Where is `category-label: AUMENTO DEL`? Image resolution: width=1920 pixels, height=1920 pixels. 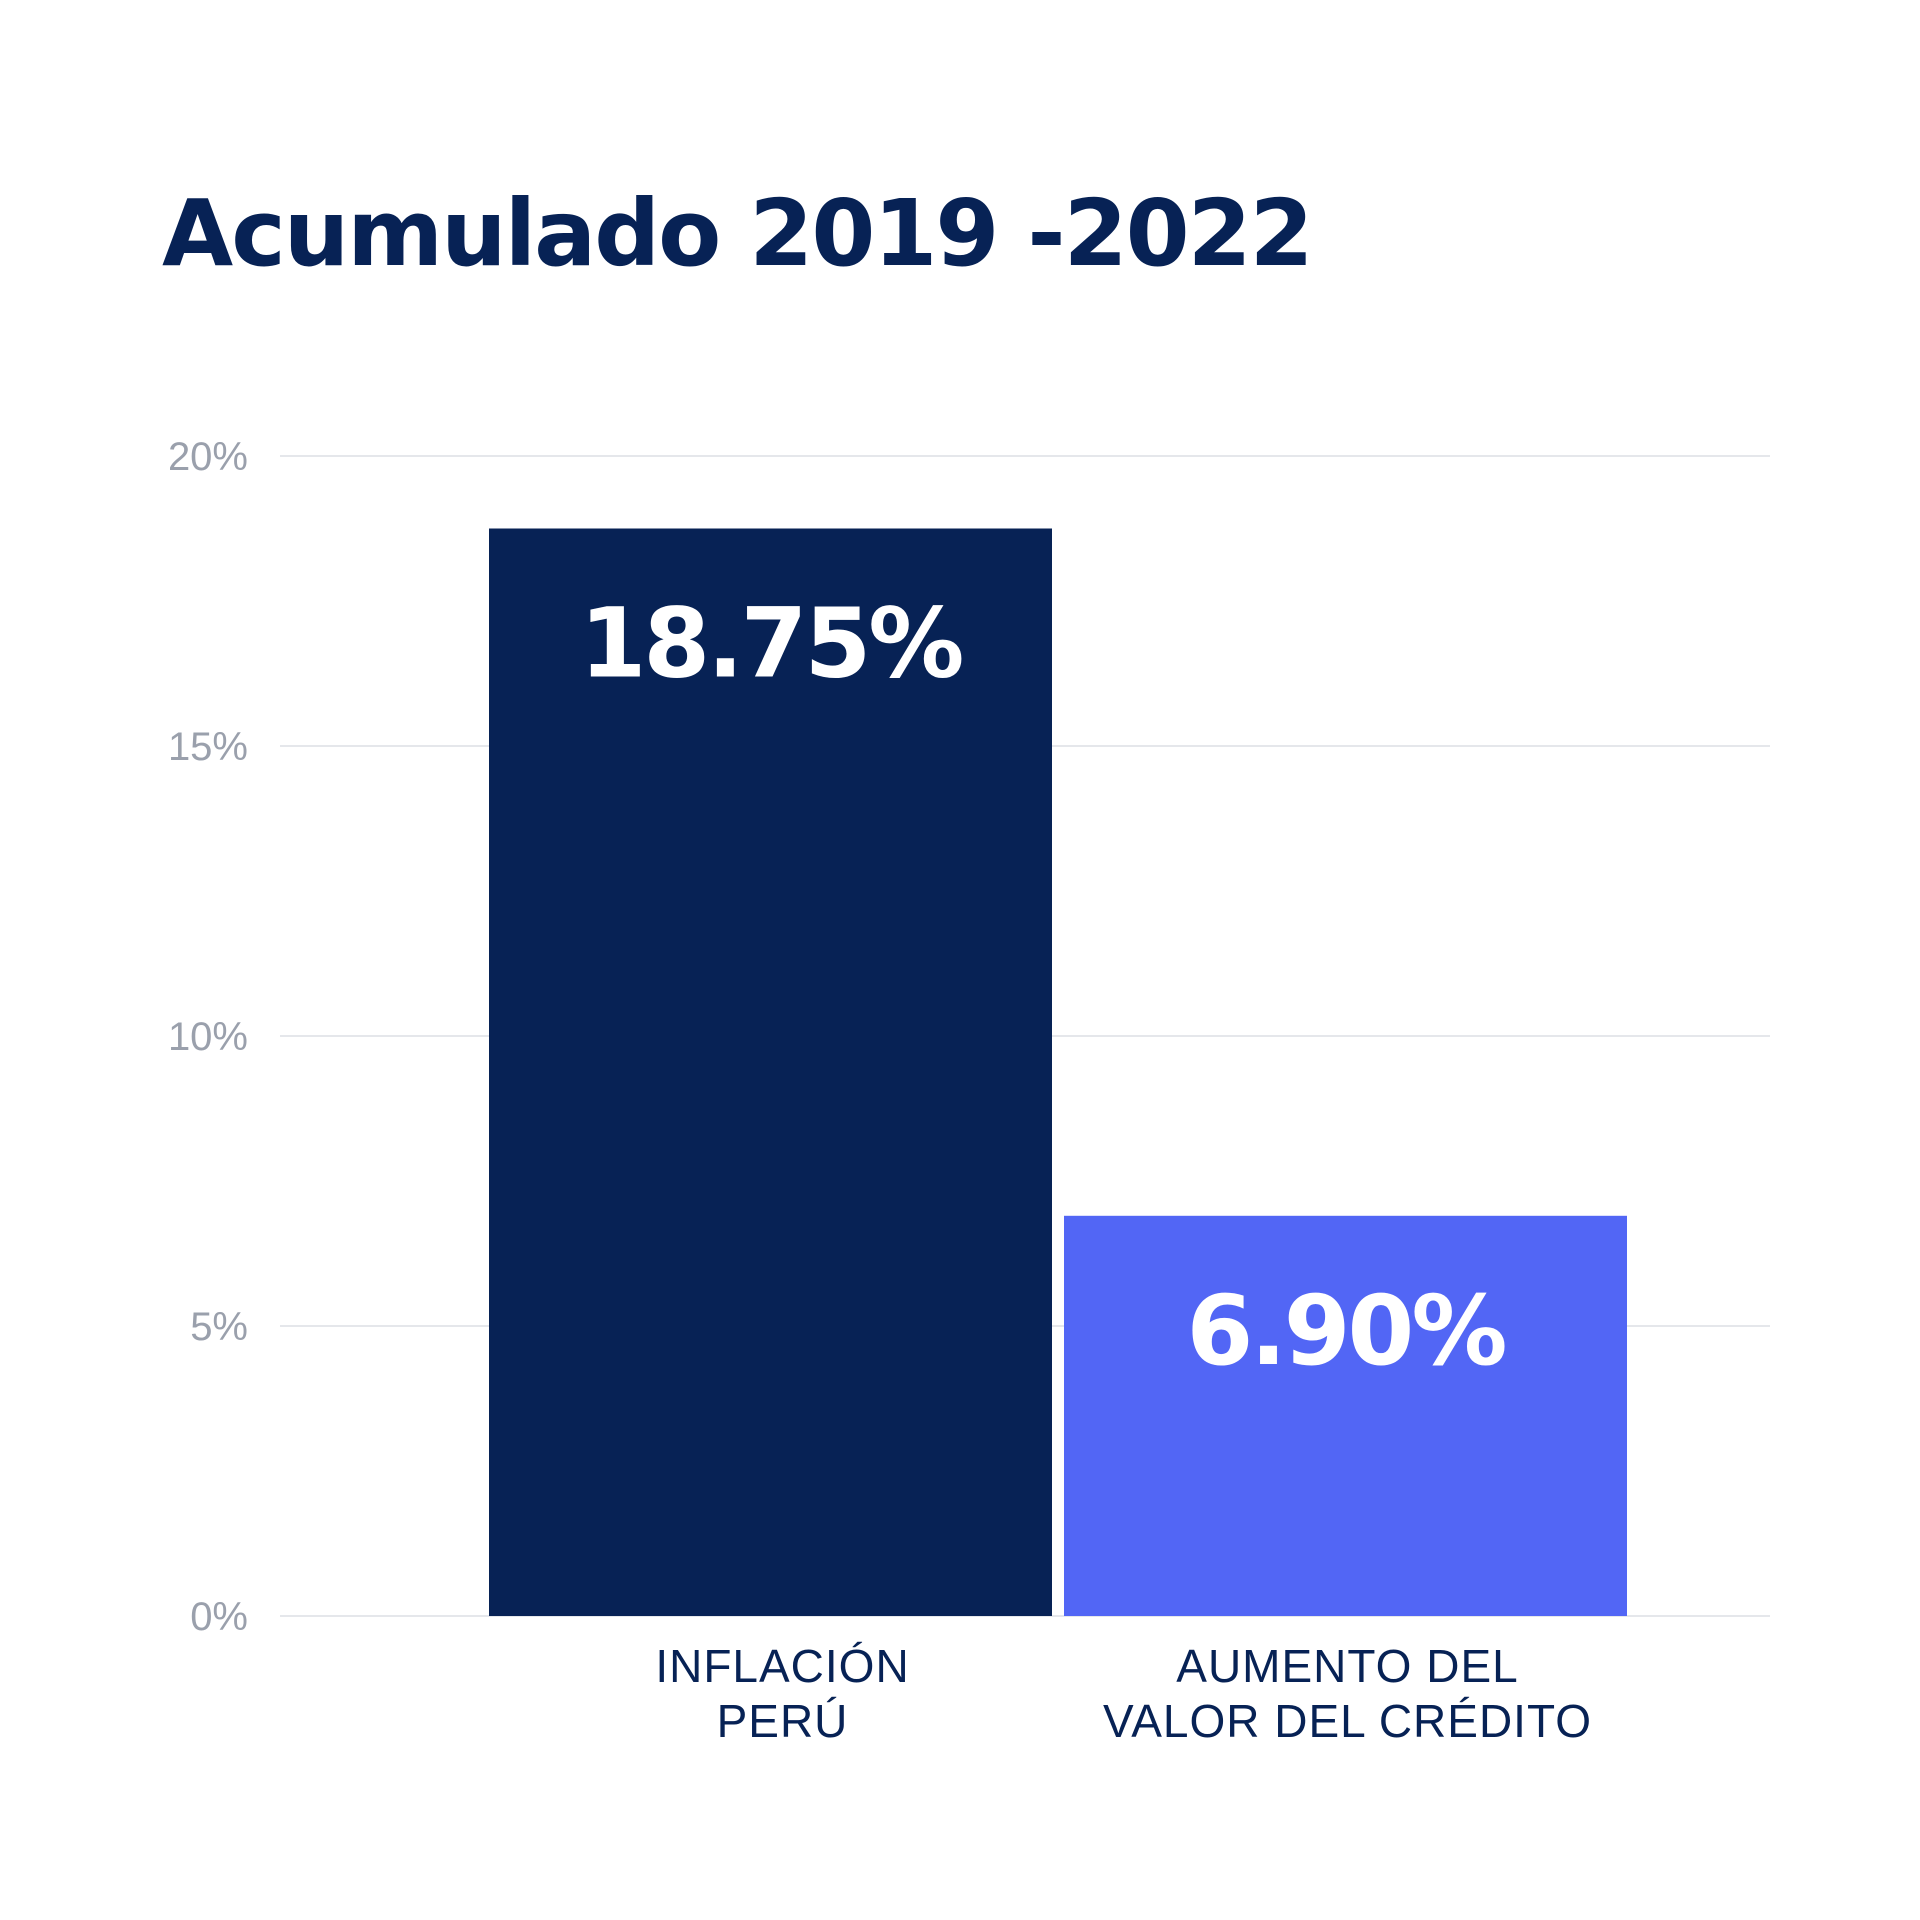
category-label: AUMENTO DEL is located at coordinates (1347, 1666).